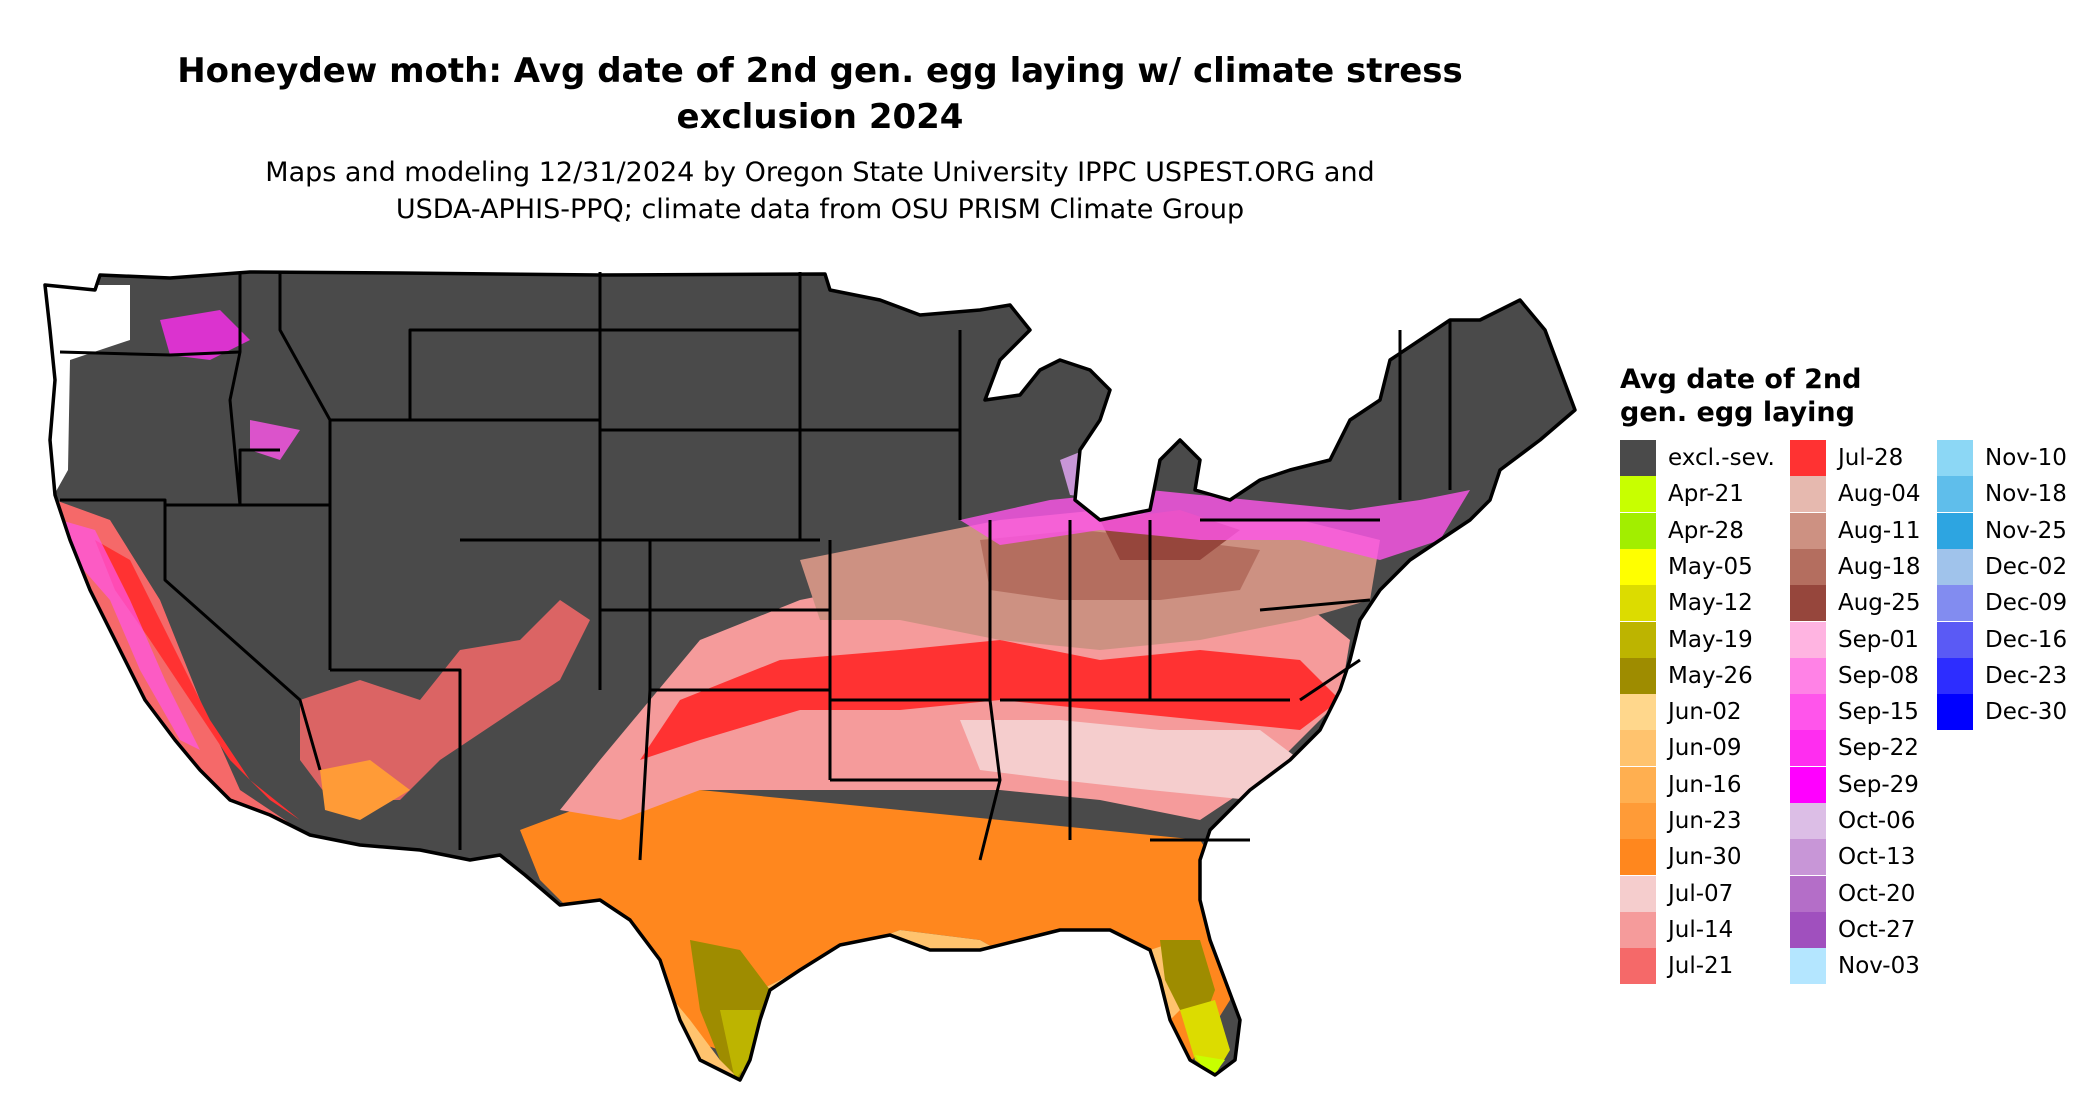 The image size is (2100, 1116). Describe the element at coordinates (1879, 494) in the screenshot. I see `legend-label: Aug-04` at that location.